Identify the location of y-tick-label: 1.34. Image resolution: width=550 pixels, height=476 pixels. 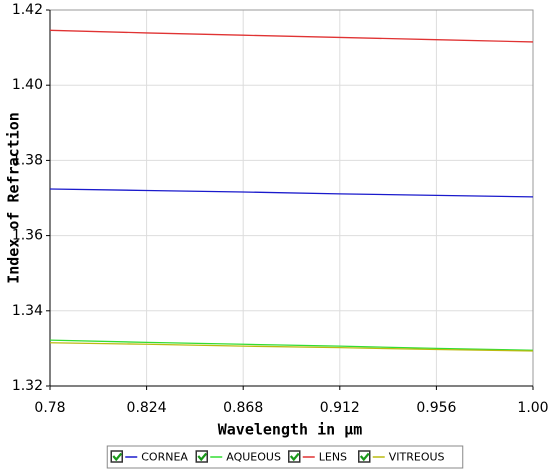
(27, 311).